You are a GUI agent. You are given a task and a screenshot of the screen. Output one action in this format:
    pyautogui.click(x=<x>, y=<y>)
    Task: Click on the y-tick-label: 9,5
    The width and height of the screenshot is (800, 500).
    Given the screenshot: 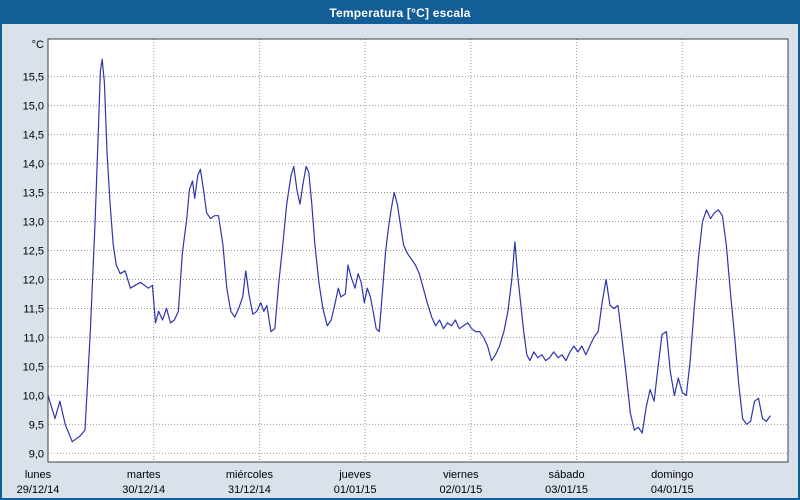 What is the action you would take?
    pyautogui.click(x=36, y=425)
    